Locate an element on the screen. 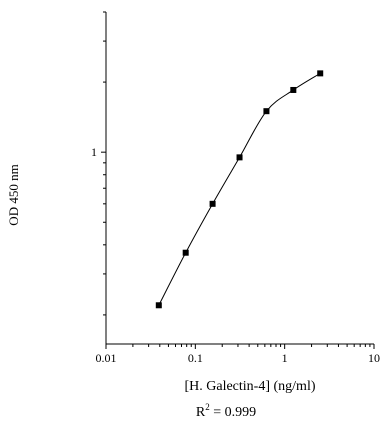  x-tick-label: 1 is located at coordinates (285, 358).